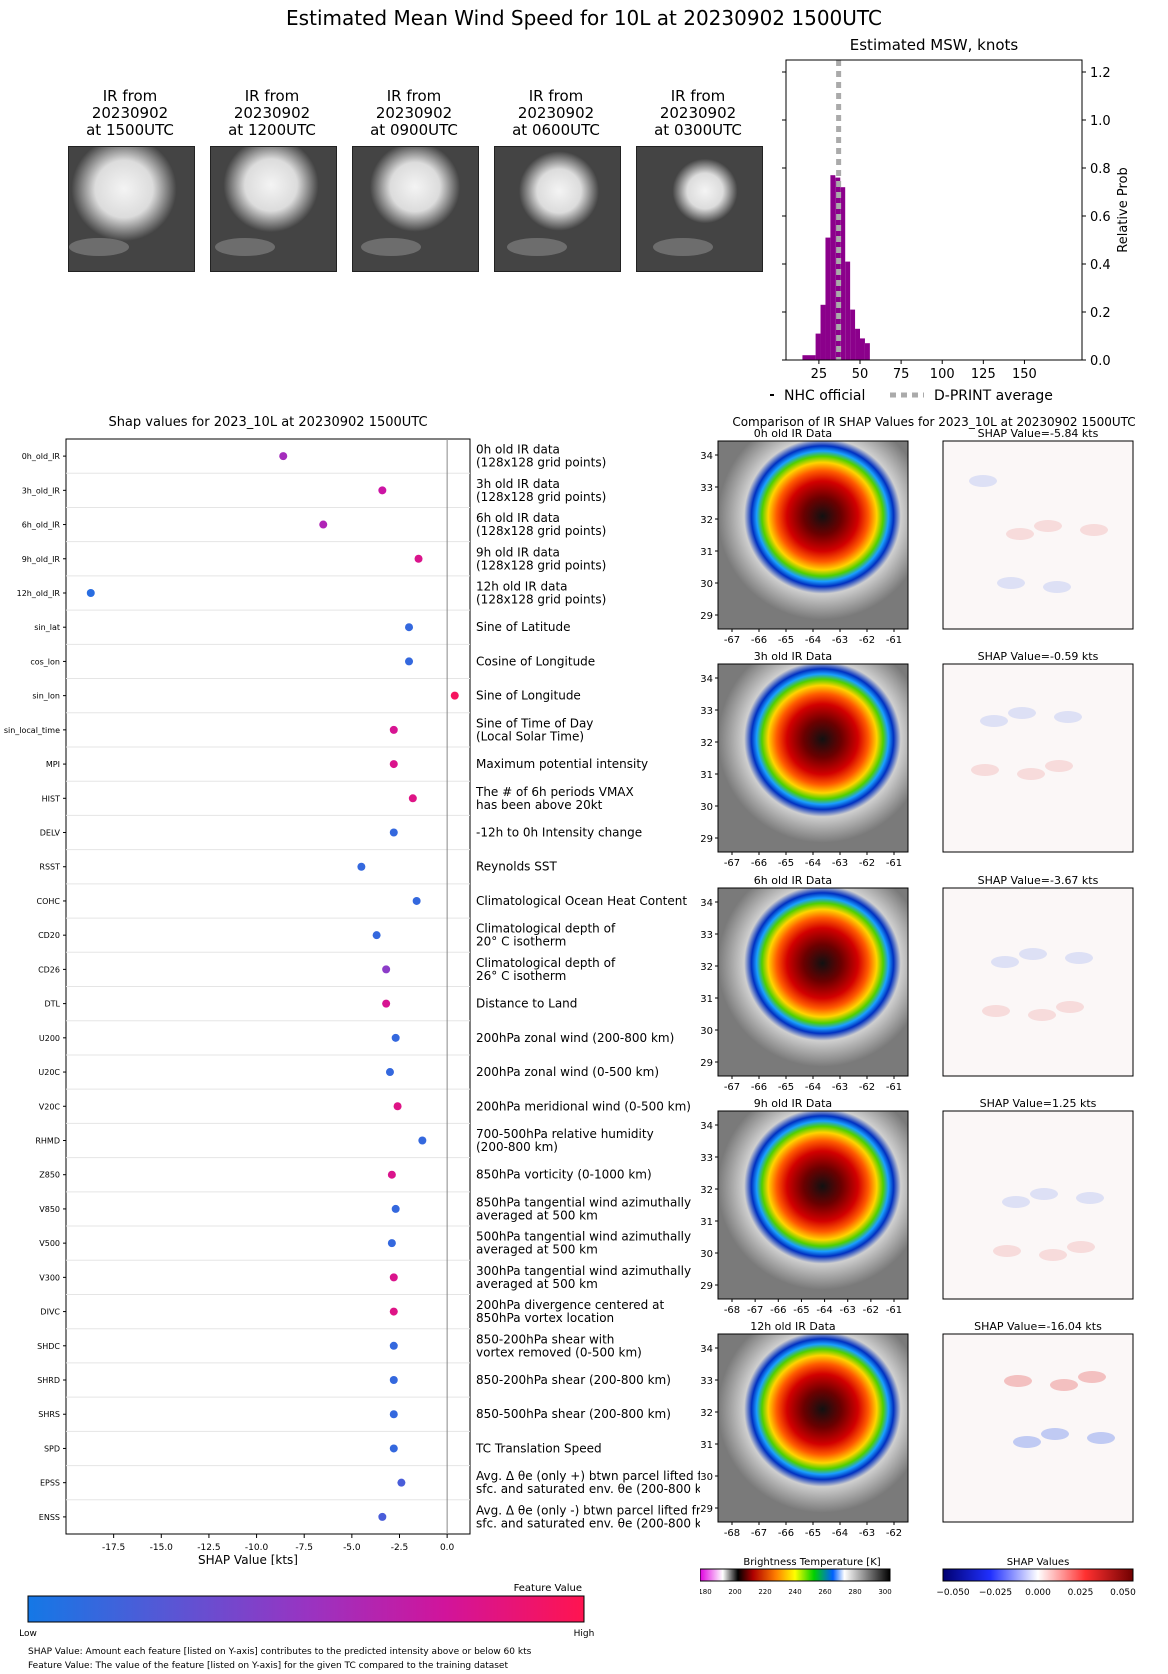 The height and width of the screenshot is (1674, 1168). What do you see at coordinates (400, 1548) in the screenshot?
I see `x-tick-label: -2.5` at bounding box center [400, 1548].